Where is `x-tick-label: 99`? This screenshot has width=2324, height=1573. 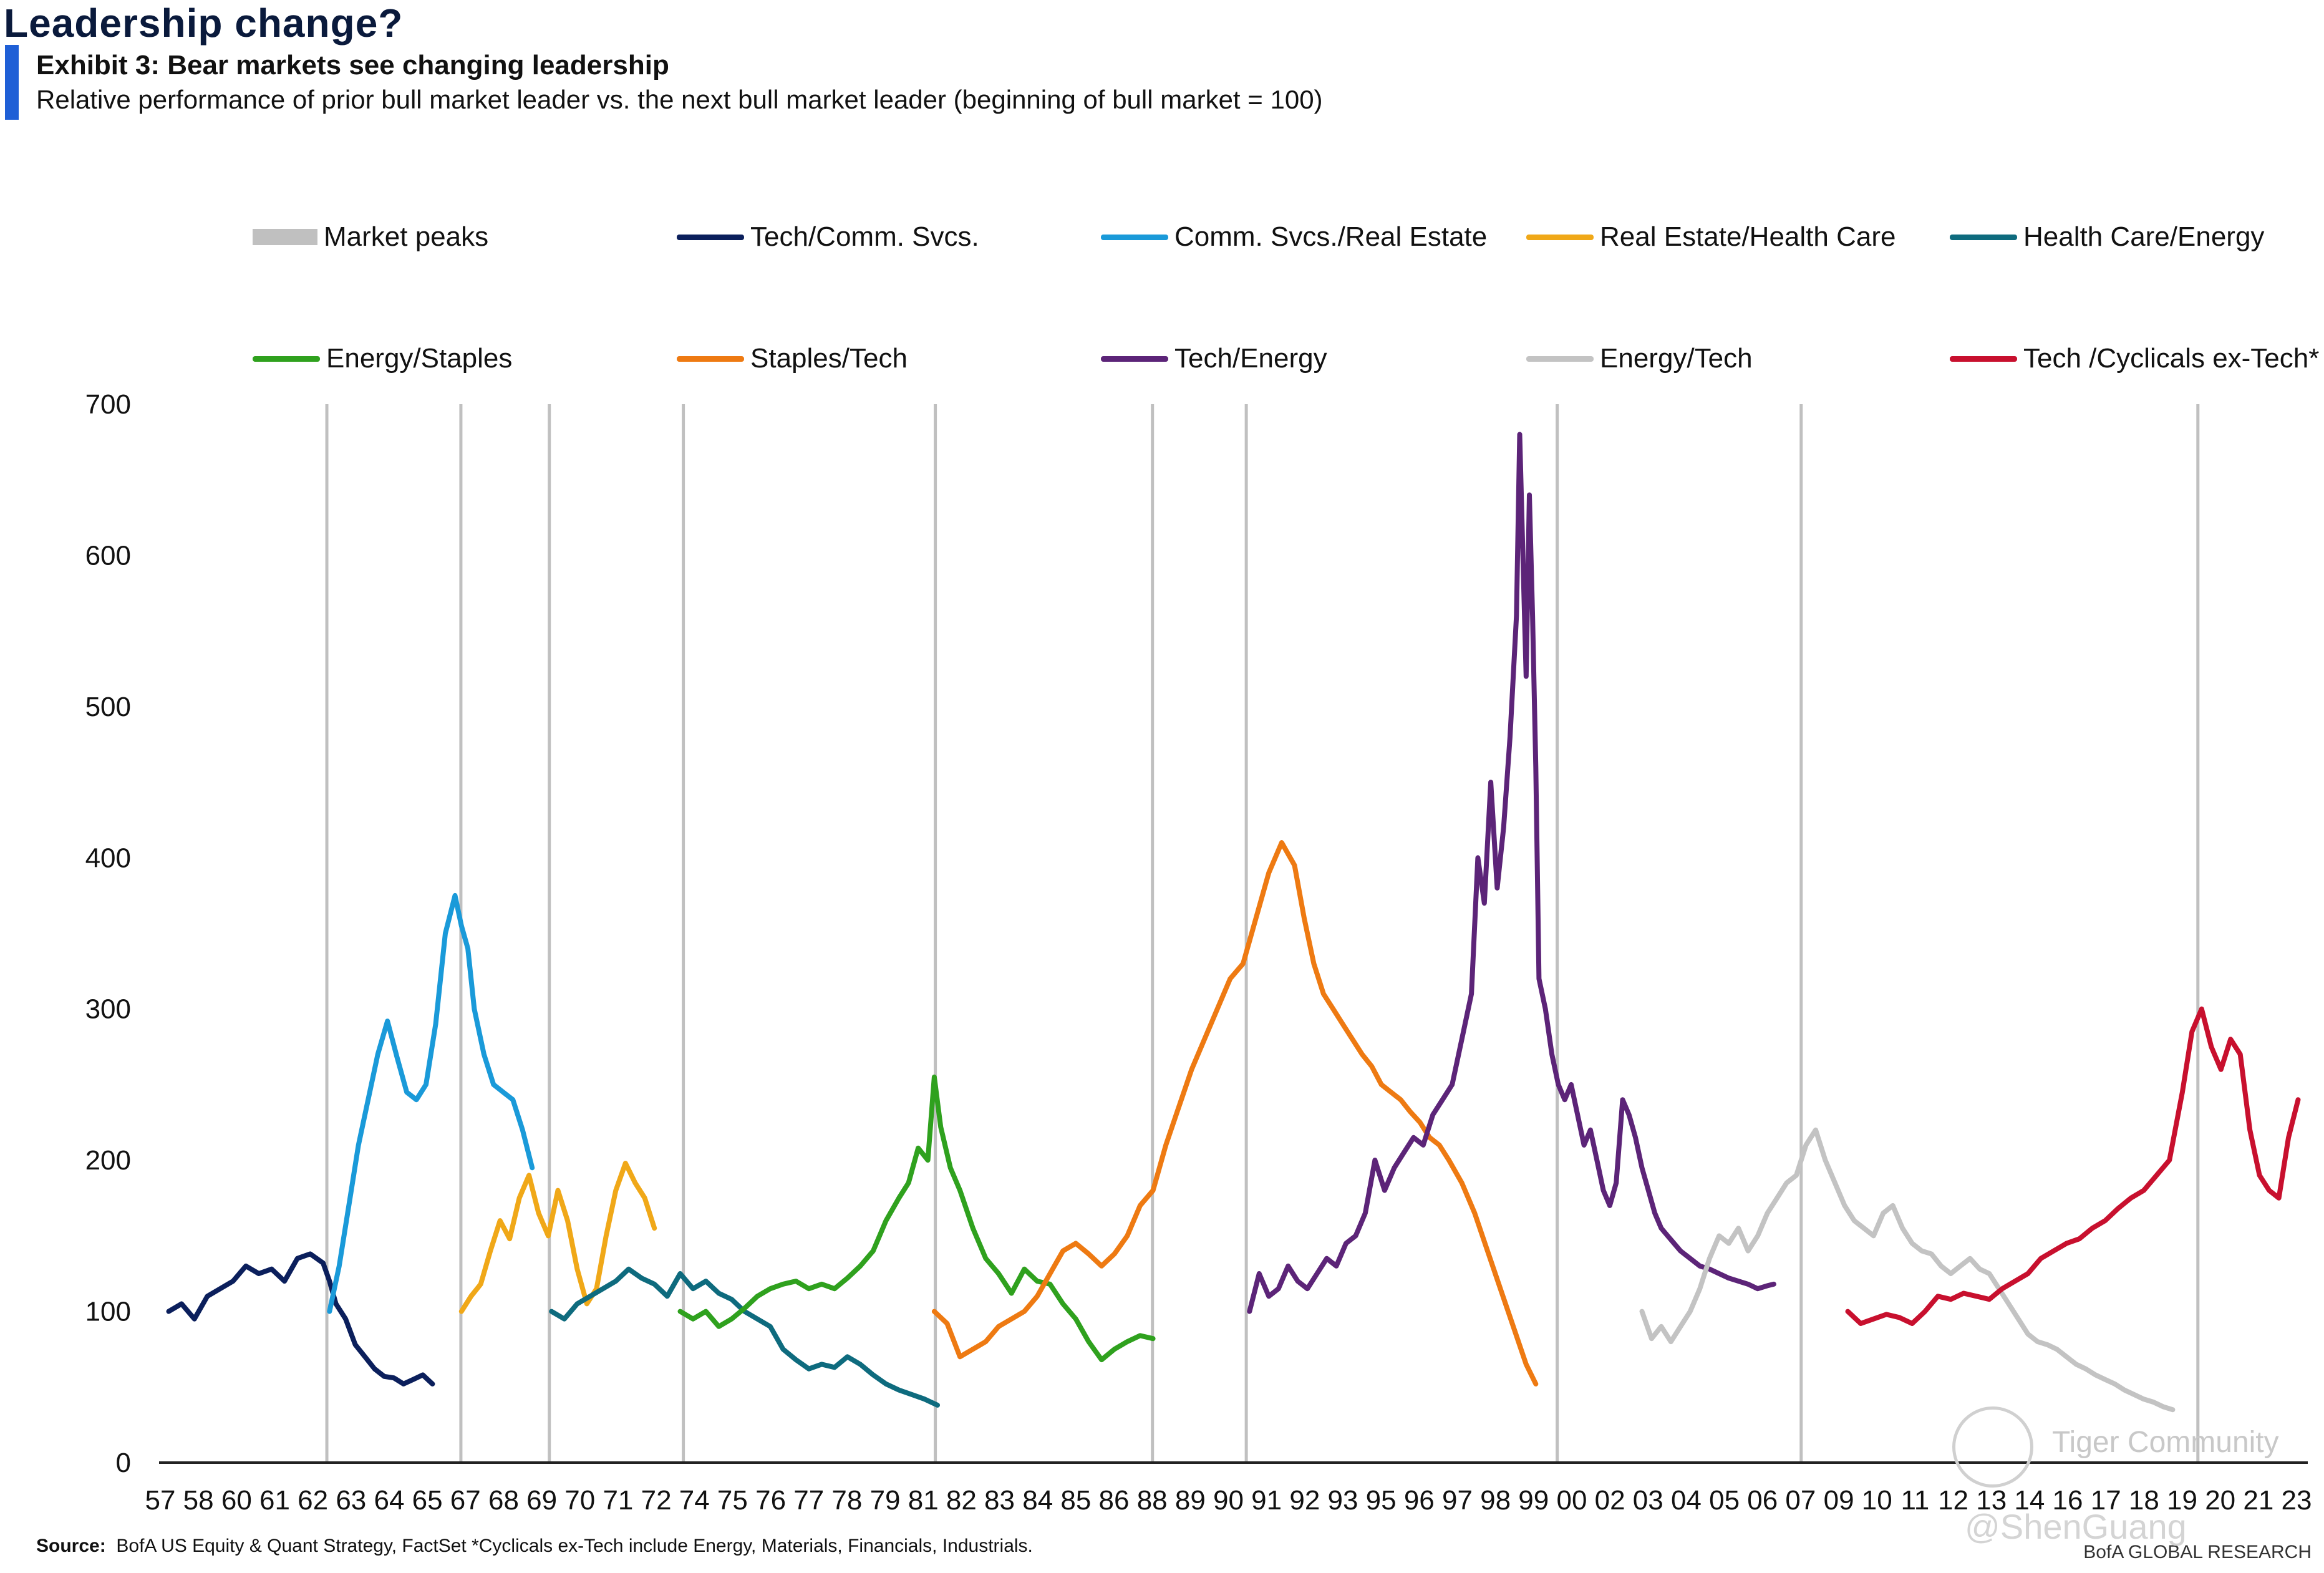
x-tick-label: 99 is located at coordinates (1533, 1500).